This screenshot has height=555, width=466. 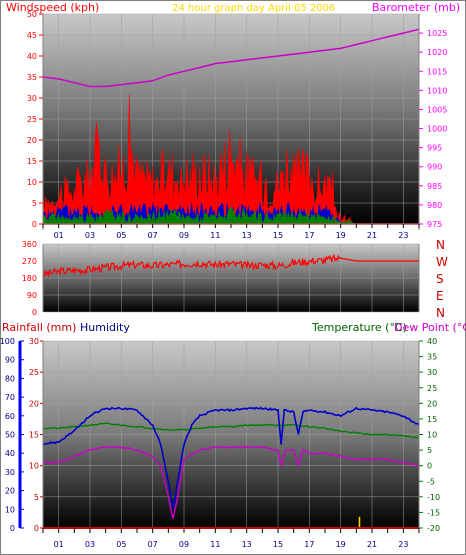 What do you see at coordinates (59, 544) in the screenshot?
I see `humidity-hour-label: 01` at bounding box center [59, 544].